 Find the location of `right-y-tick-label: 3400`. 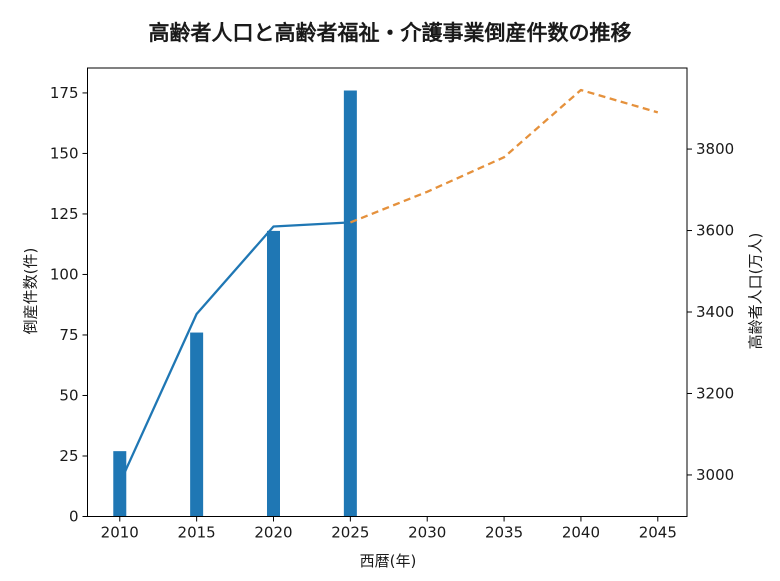

right-y-tick-label: 3400 is located at coordinates (715, 312).